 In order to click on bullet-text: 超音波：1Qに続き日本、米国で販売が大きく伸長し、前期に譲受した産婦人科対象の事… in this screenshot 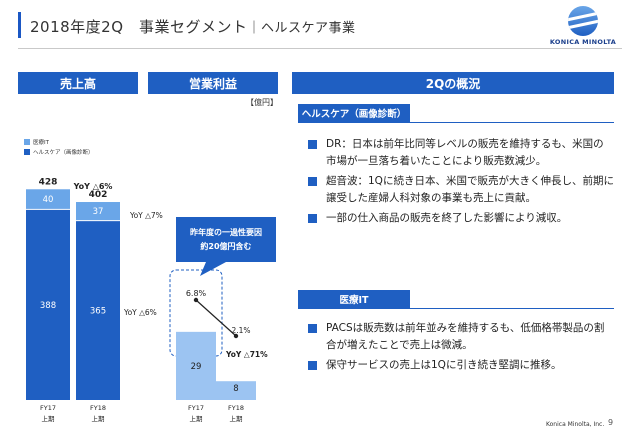, I will do `click(470, 189)`.